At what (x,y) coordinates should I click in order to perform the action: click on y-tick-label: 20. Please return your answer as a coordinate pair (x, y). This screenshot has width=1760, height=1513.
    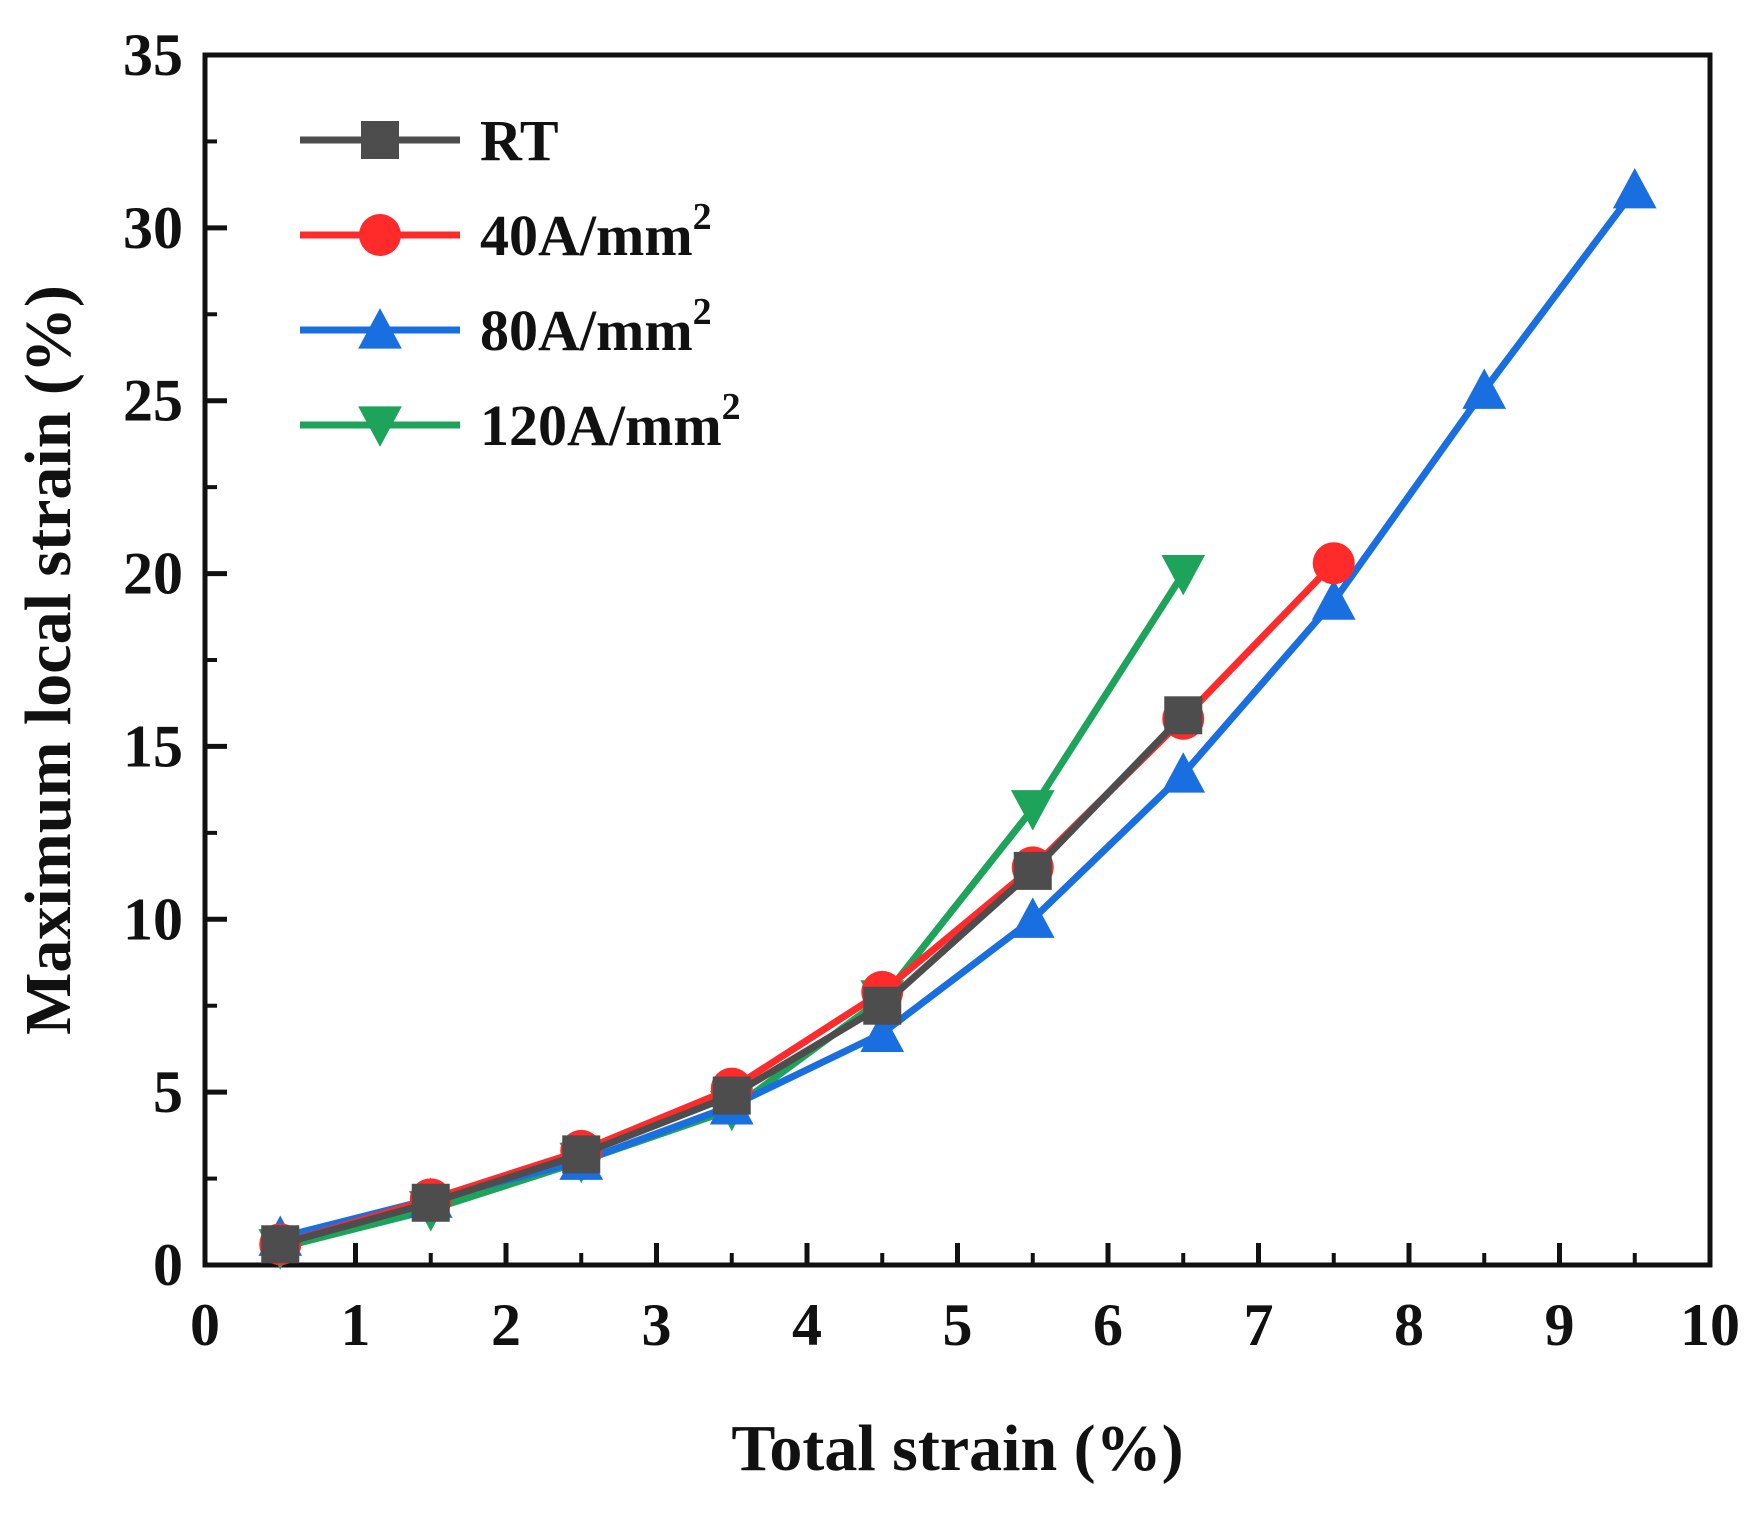
    Looking at the image, I should click on (153, 574).